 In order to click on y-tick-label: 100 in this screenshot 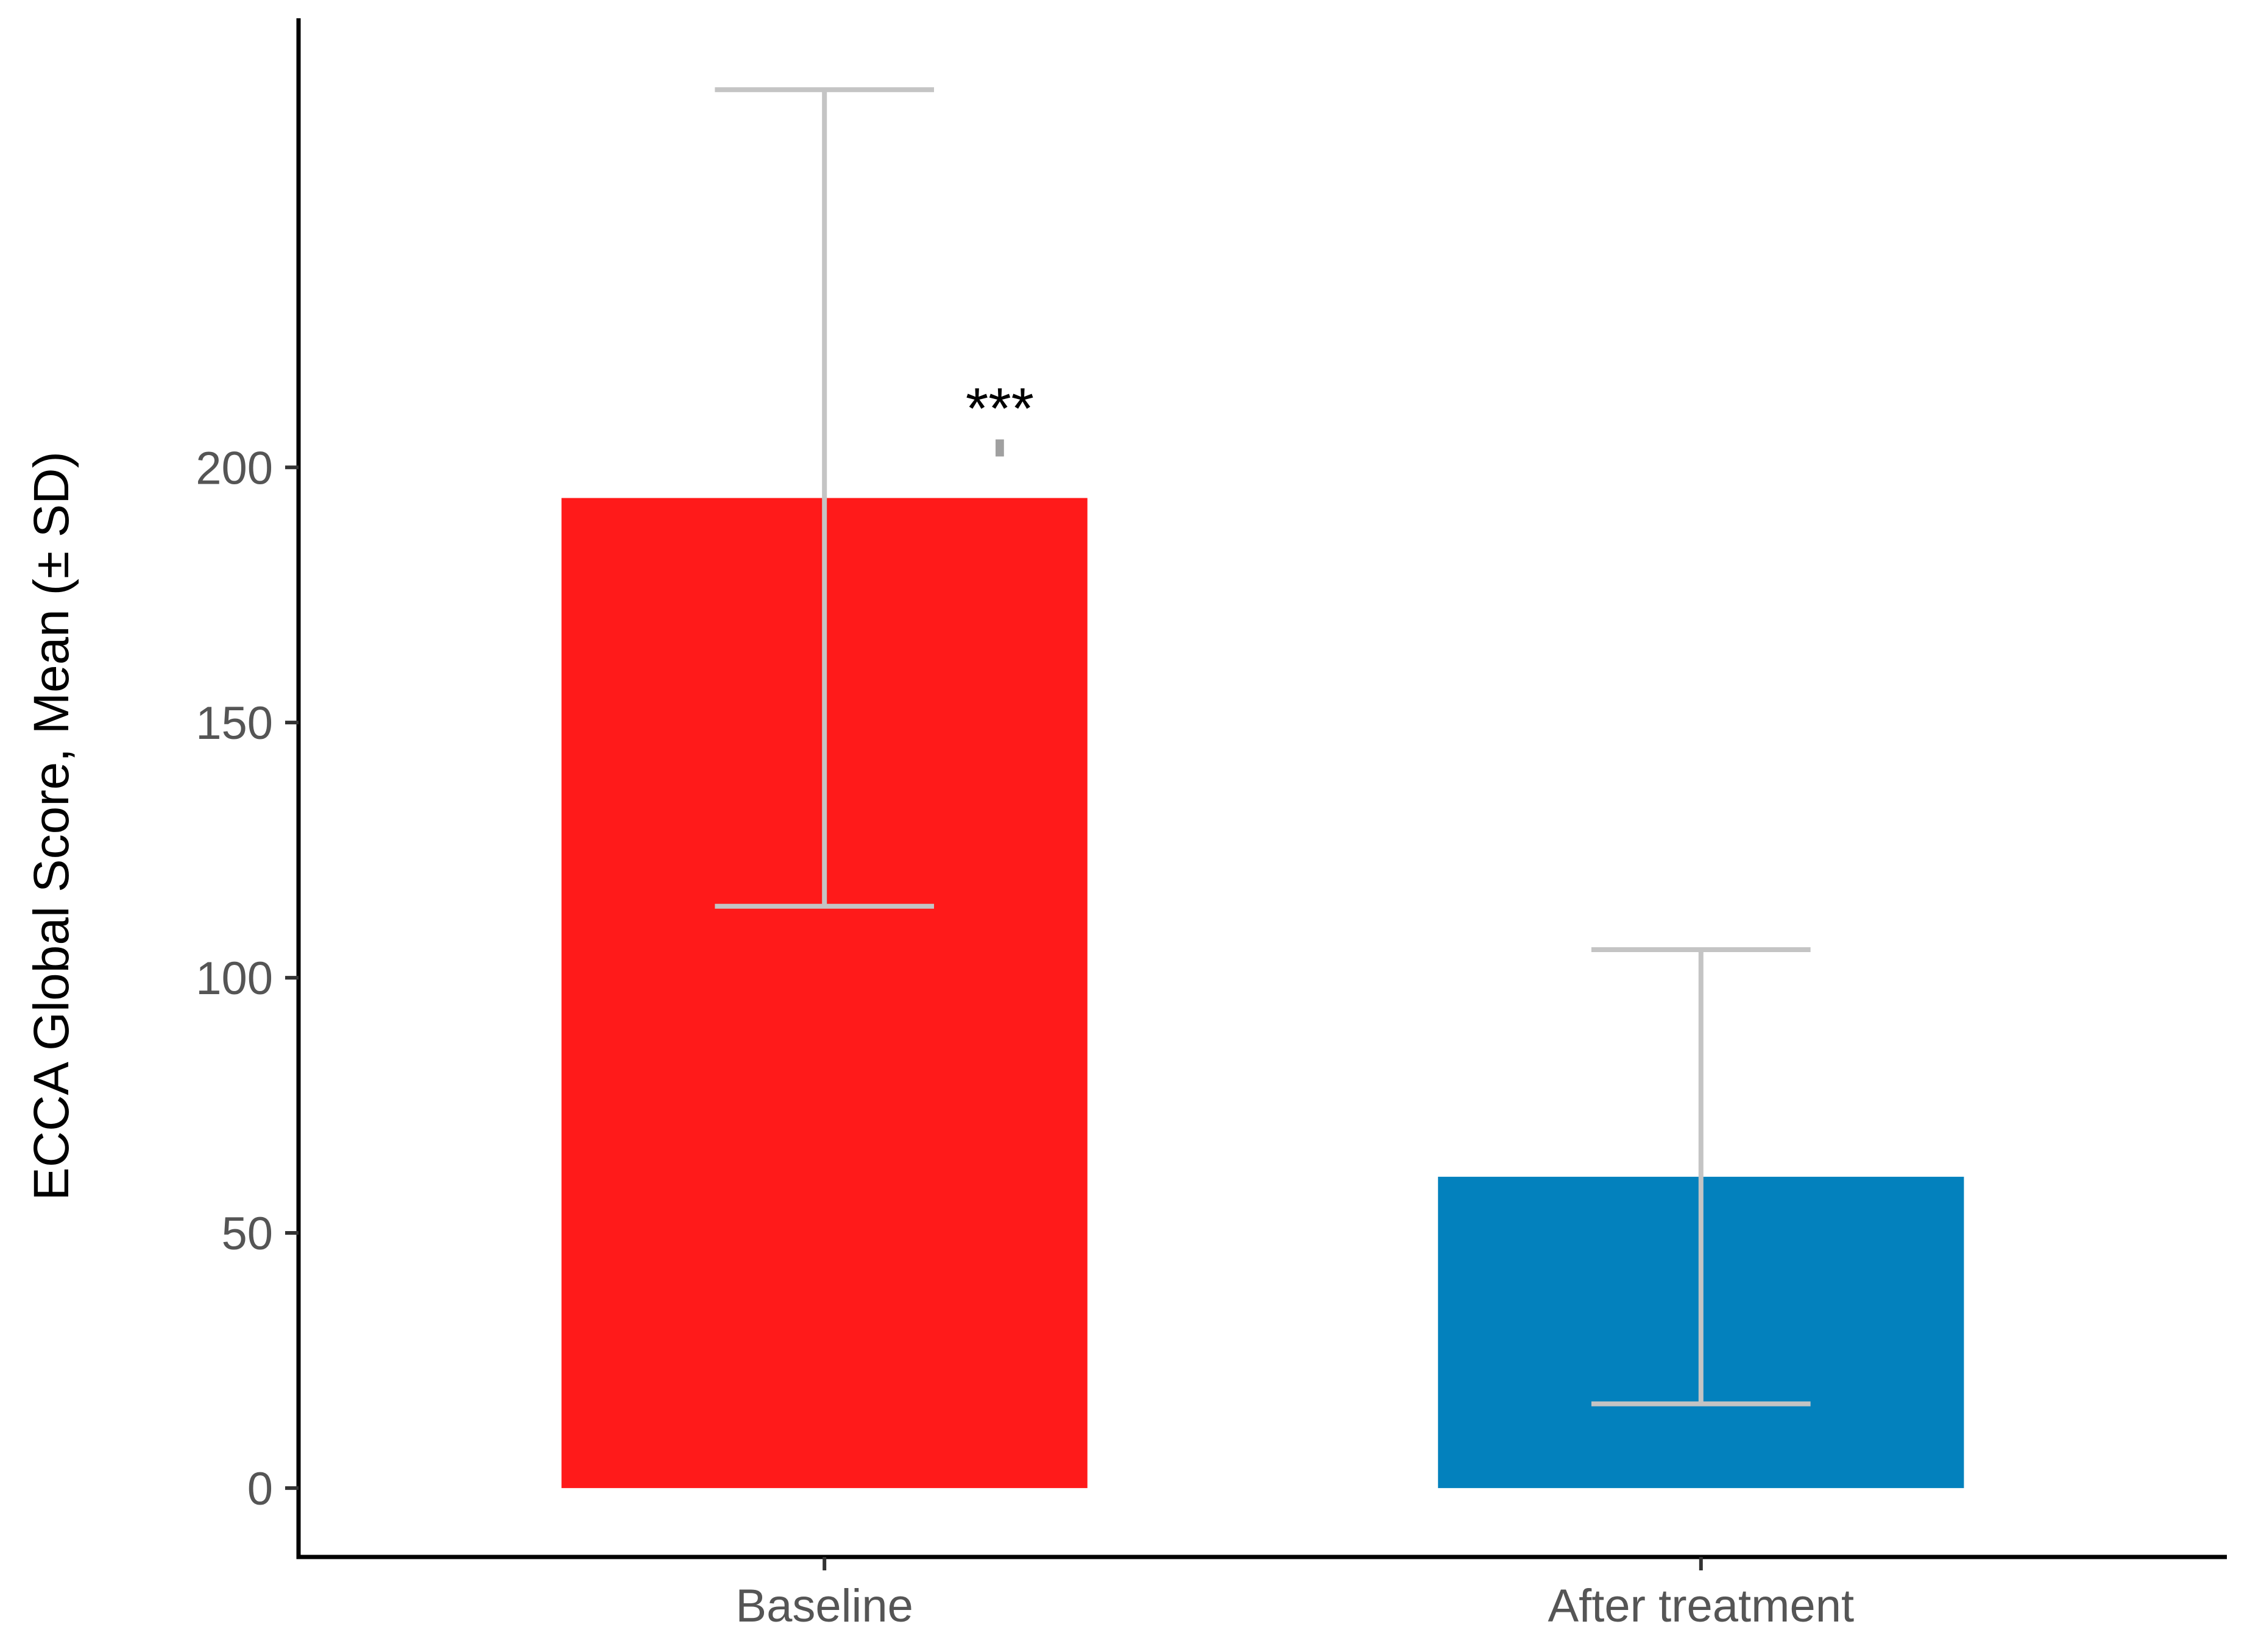, I will do `click(234, 978)`.